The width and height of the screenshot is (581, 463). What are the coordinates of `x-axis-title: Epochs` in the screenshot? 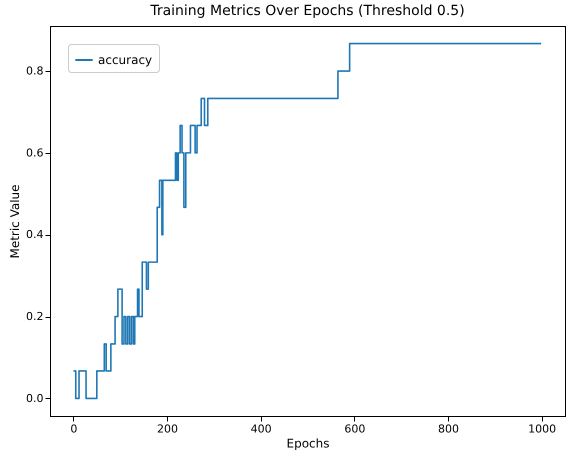 It's located at (308, 443).